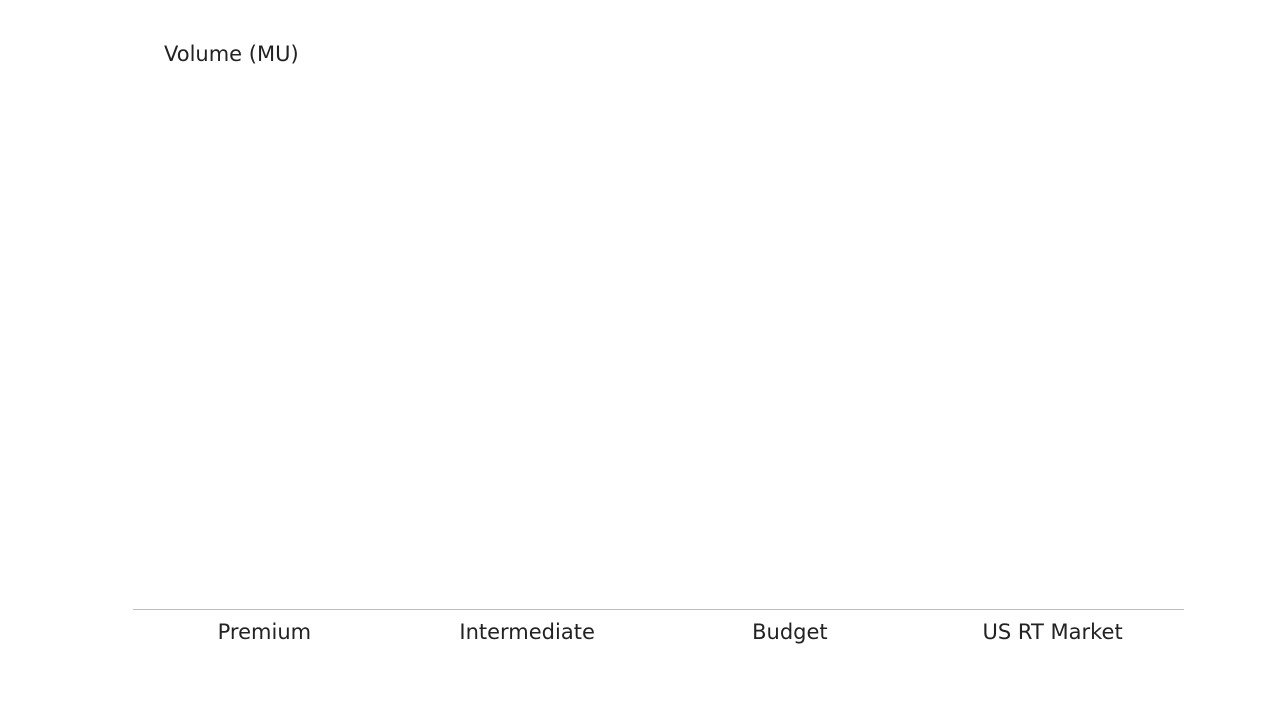  What do you see at coordinates (527, 632) in the screenshot?
I see `x-tick-label: Intermediate` at bounding box center [527, 632].